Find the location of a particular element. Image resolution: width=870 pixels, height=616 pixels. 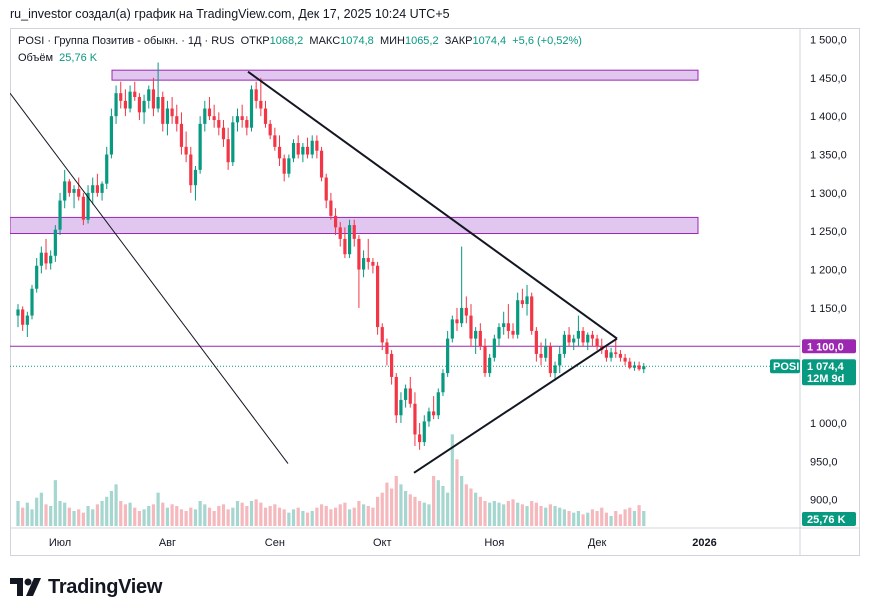

close-label: ЗАКР is located at coordinates (458, 41).